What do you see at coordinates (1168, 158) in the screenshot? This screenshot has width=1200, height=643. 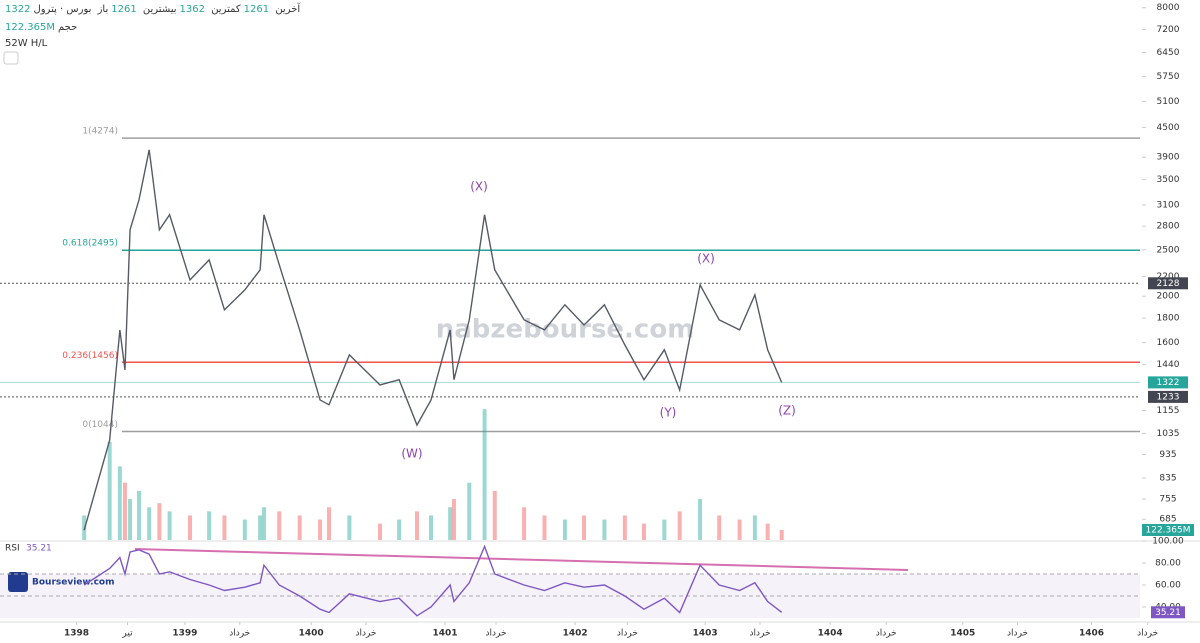 I see `y-tick-label: 3900` at bounding box center [1168, 158].